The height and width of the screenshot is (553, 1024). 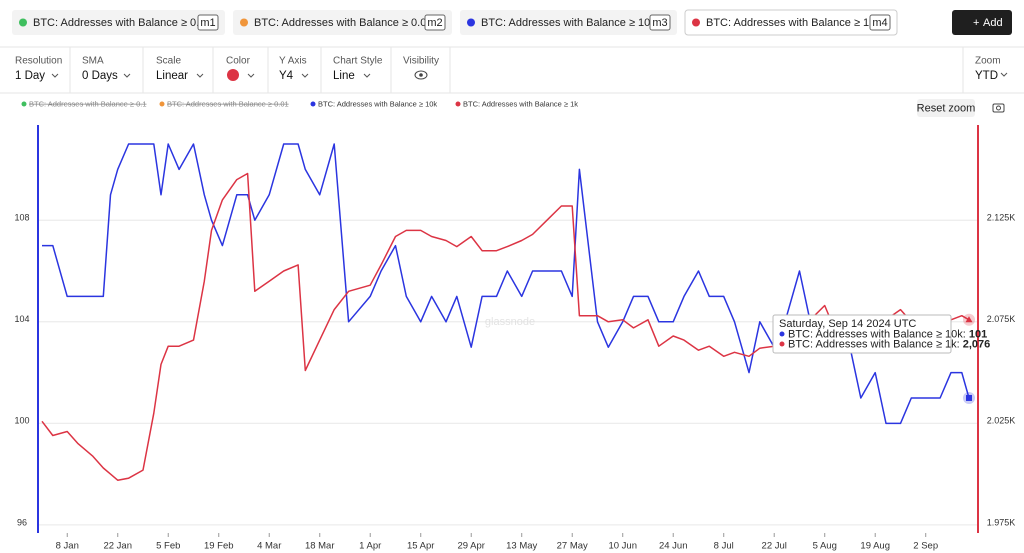 What do you see at coordinates (21, 319) in the screenshot?
I see `y-tick-label: 104` at bounding box center [21, 319].